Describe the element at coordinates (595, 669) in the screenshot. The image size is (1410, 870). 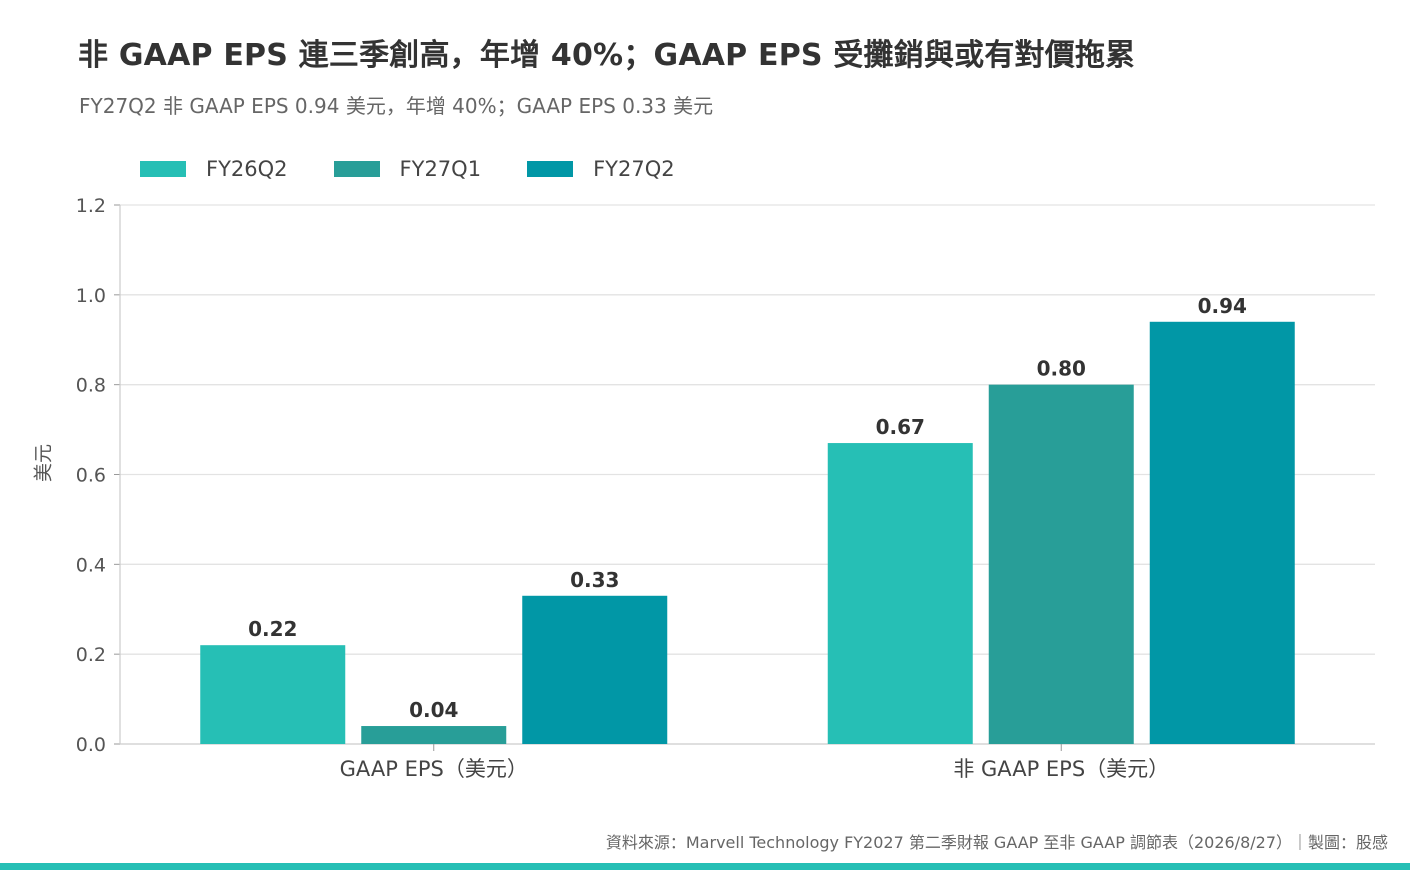
I see `bar-fy27q2-gaap` at that location.